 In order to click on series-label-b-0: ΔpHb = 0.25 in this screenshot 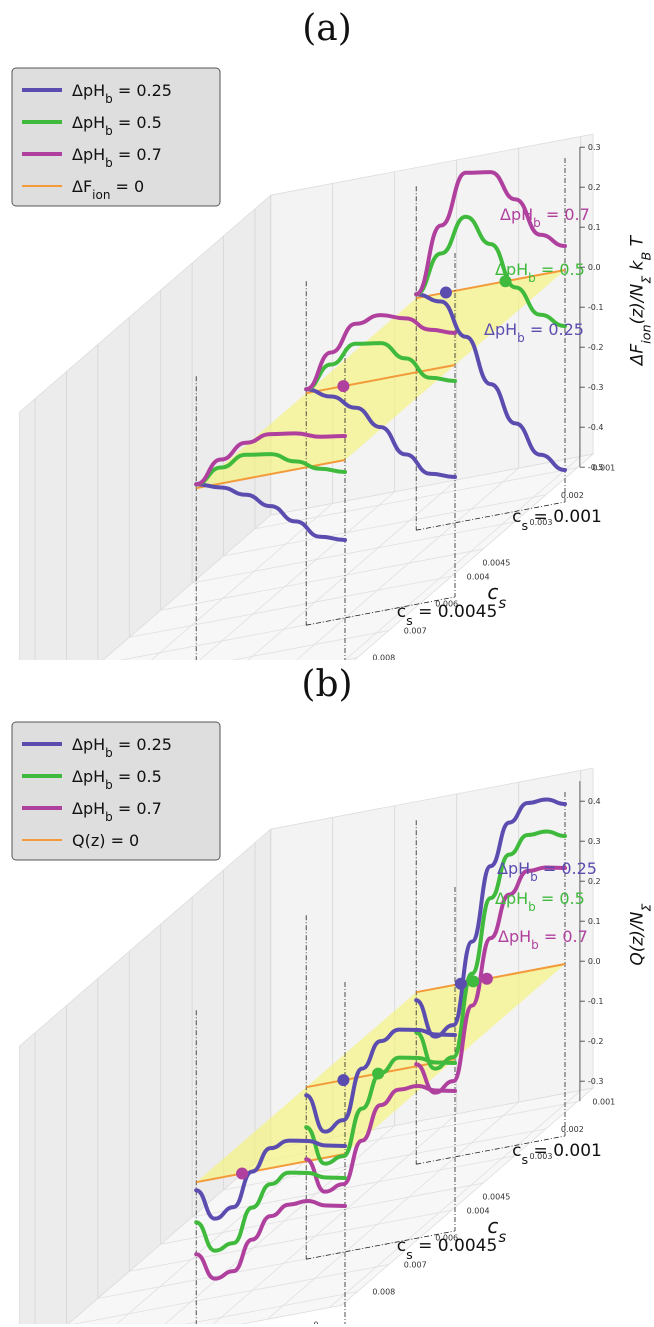, I will do `click(547, 871)`.